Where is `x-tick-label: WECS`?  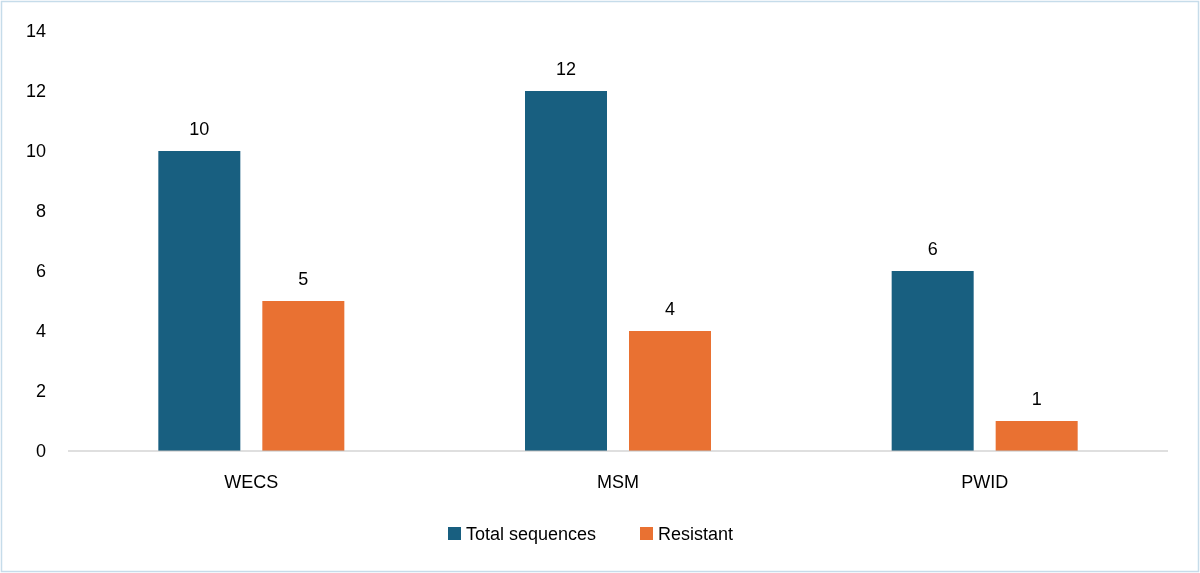 x-tick-label: WECS is located at coordinates (251, 482).